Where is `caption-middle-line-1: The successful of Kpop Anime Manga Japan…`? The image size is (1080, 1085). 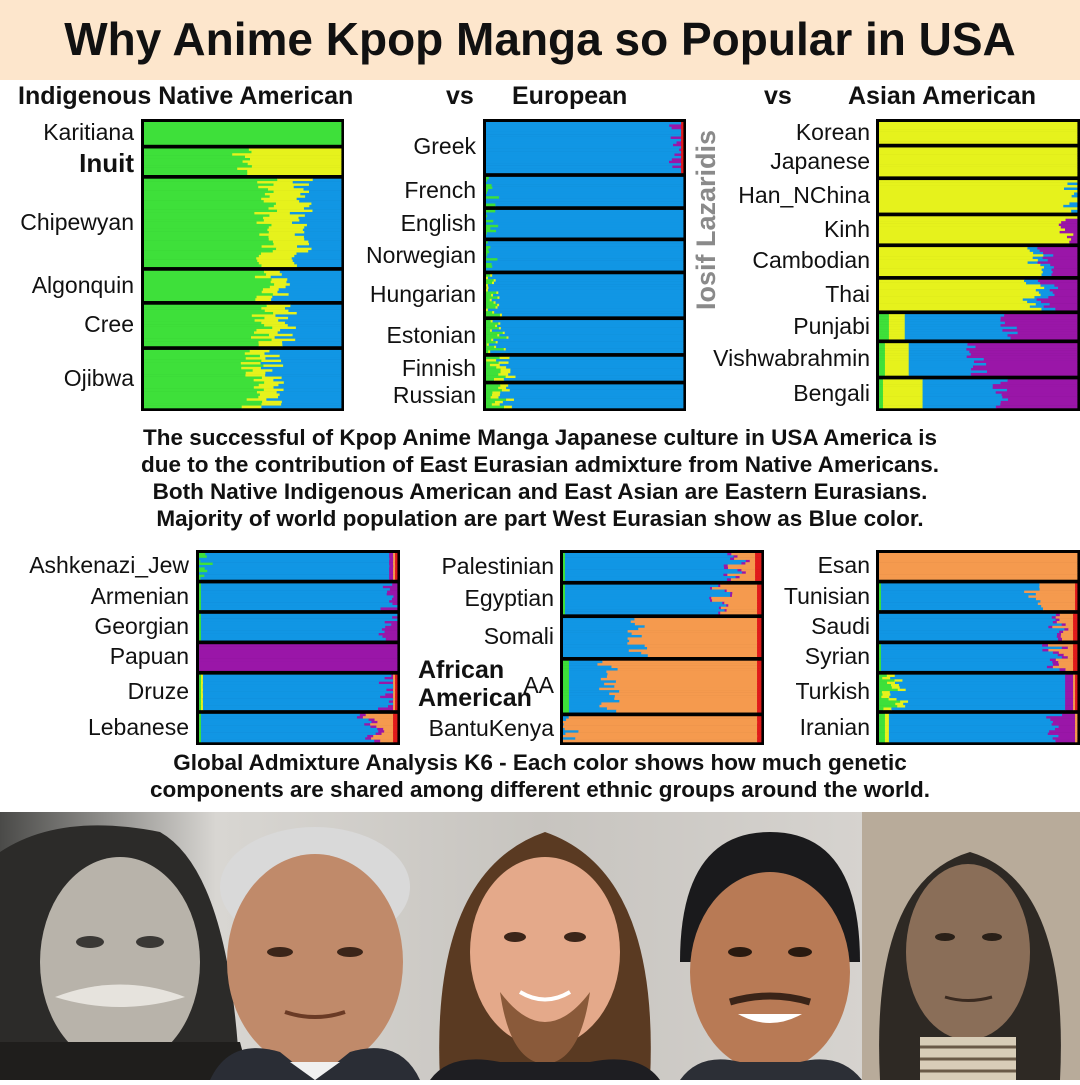 caption-middle-line-1: The successful of Kpop Anime Manga Japan… is located at coordinates (540, 437).